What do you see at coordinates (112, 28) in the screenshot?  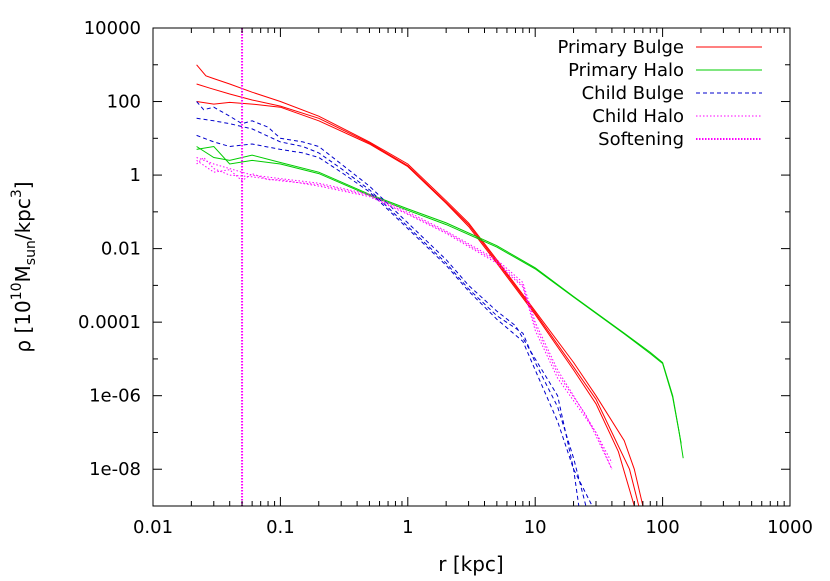 I see `y-tick-label: 10000` at bounding box center [112, 28].